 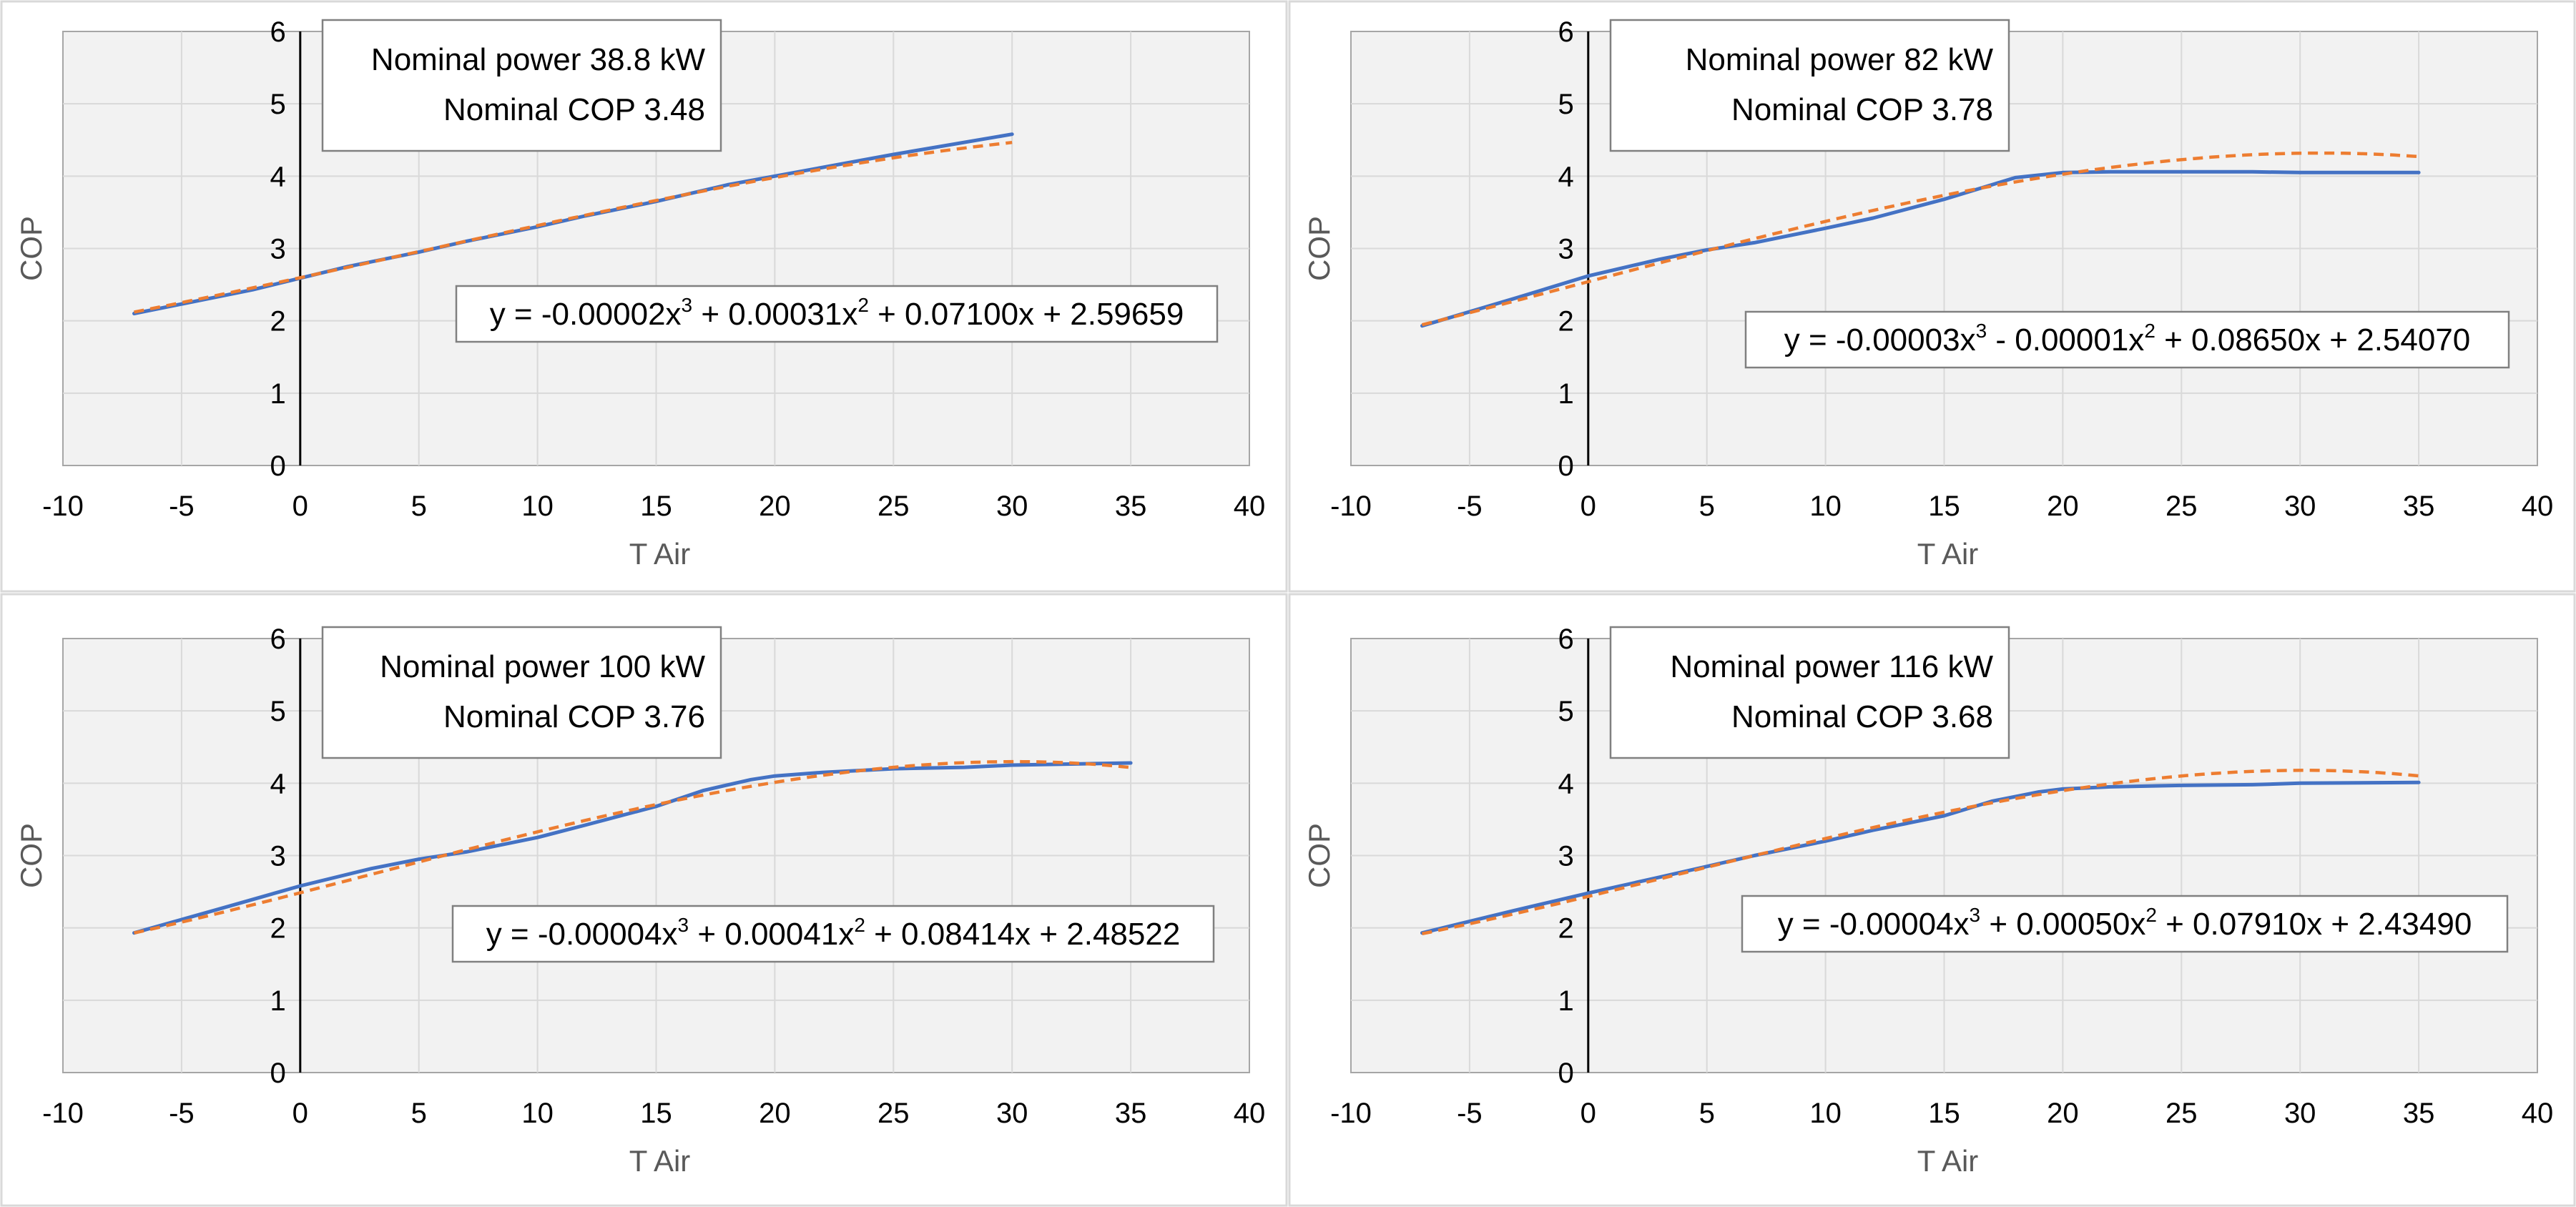 I want to click on equation-term: - 0.00001x, so click(x=2065, y=340).